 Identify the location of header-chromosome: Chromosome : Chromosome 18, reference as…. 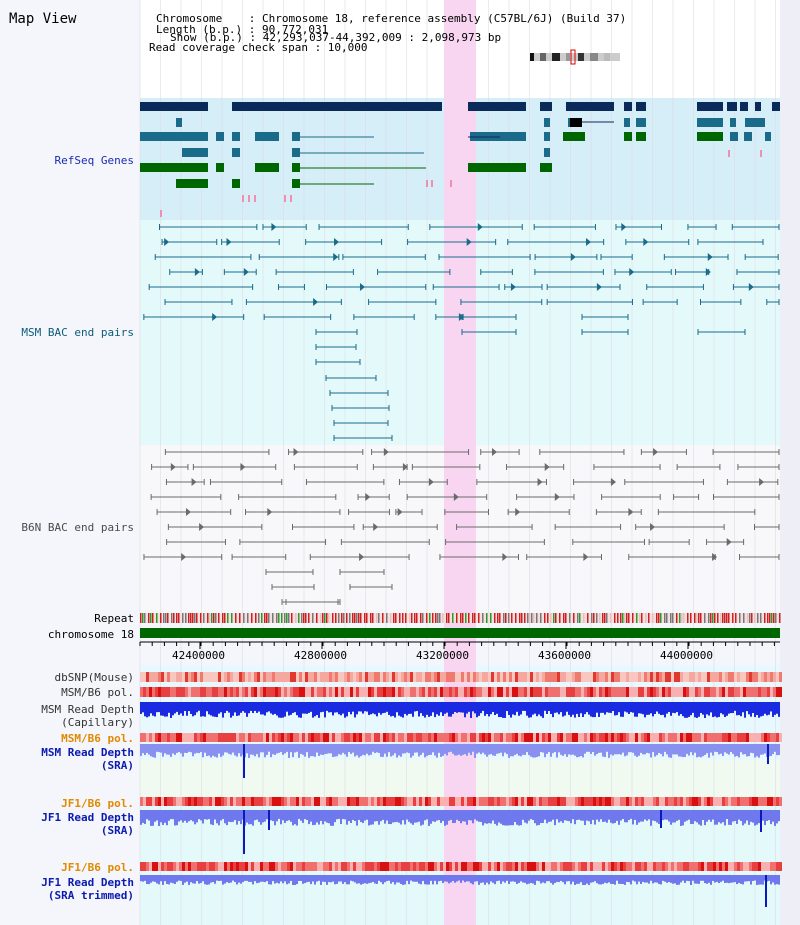
(391, 18).